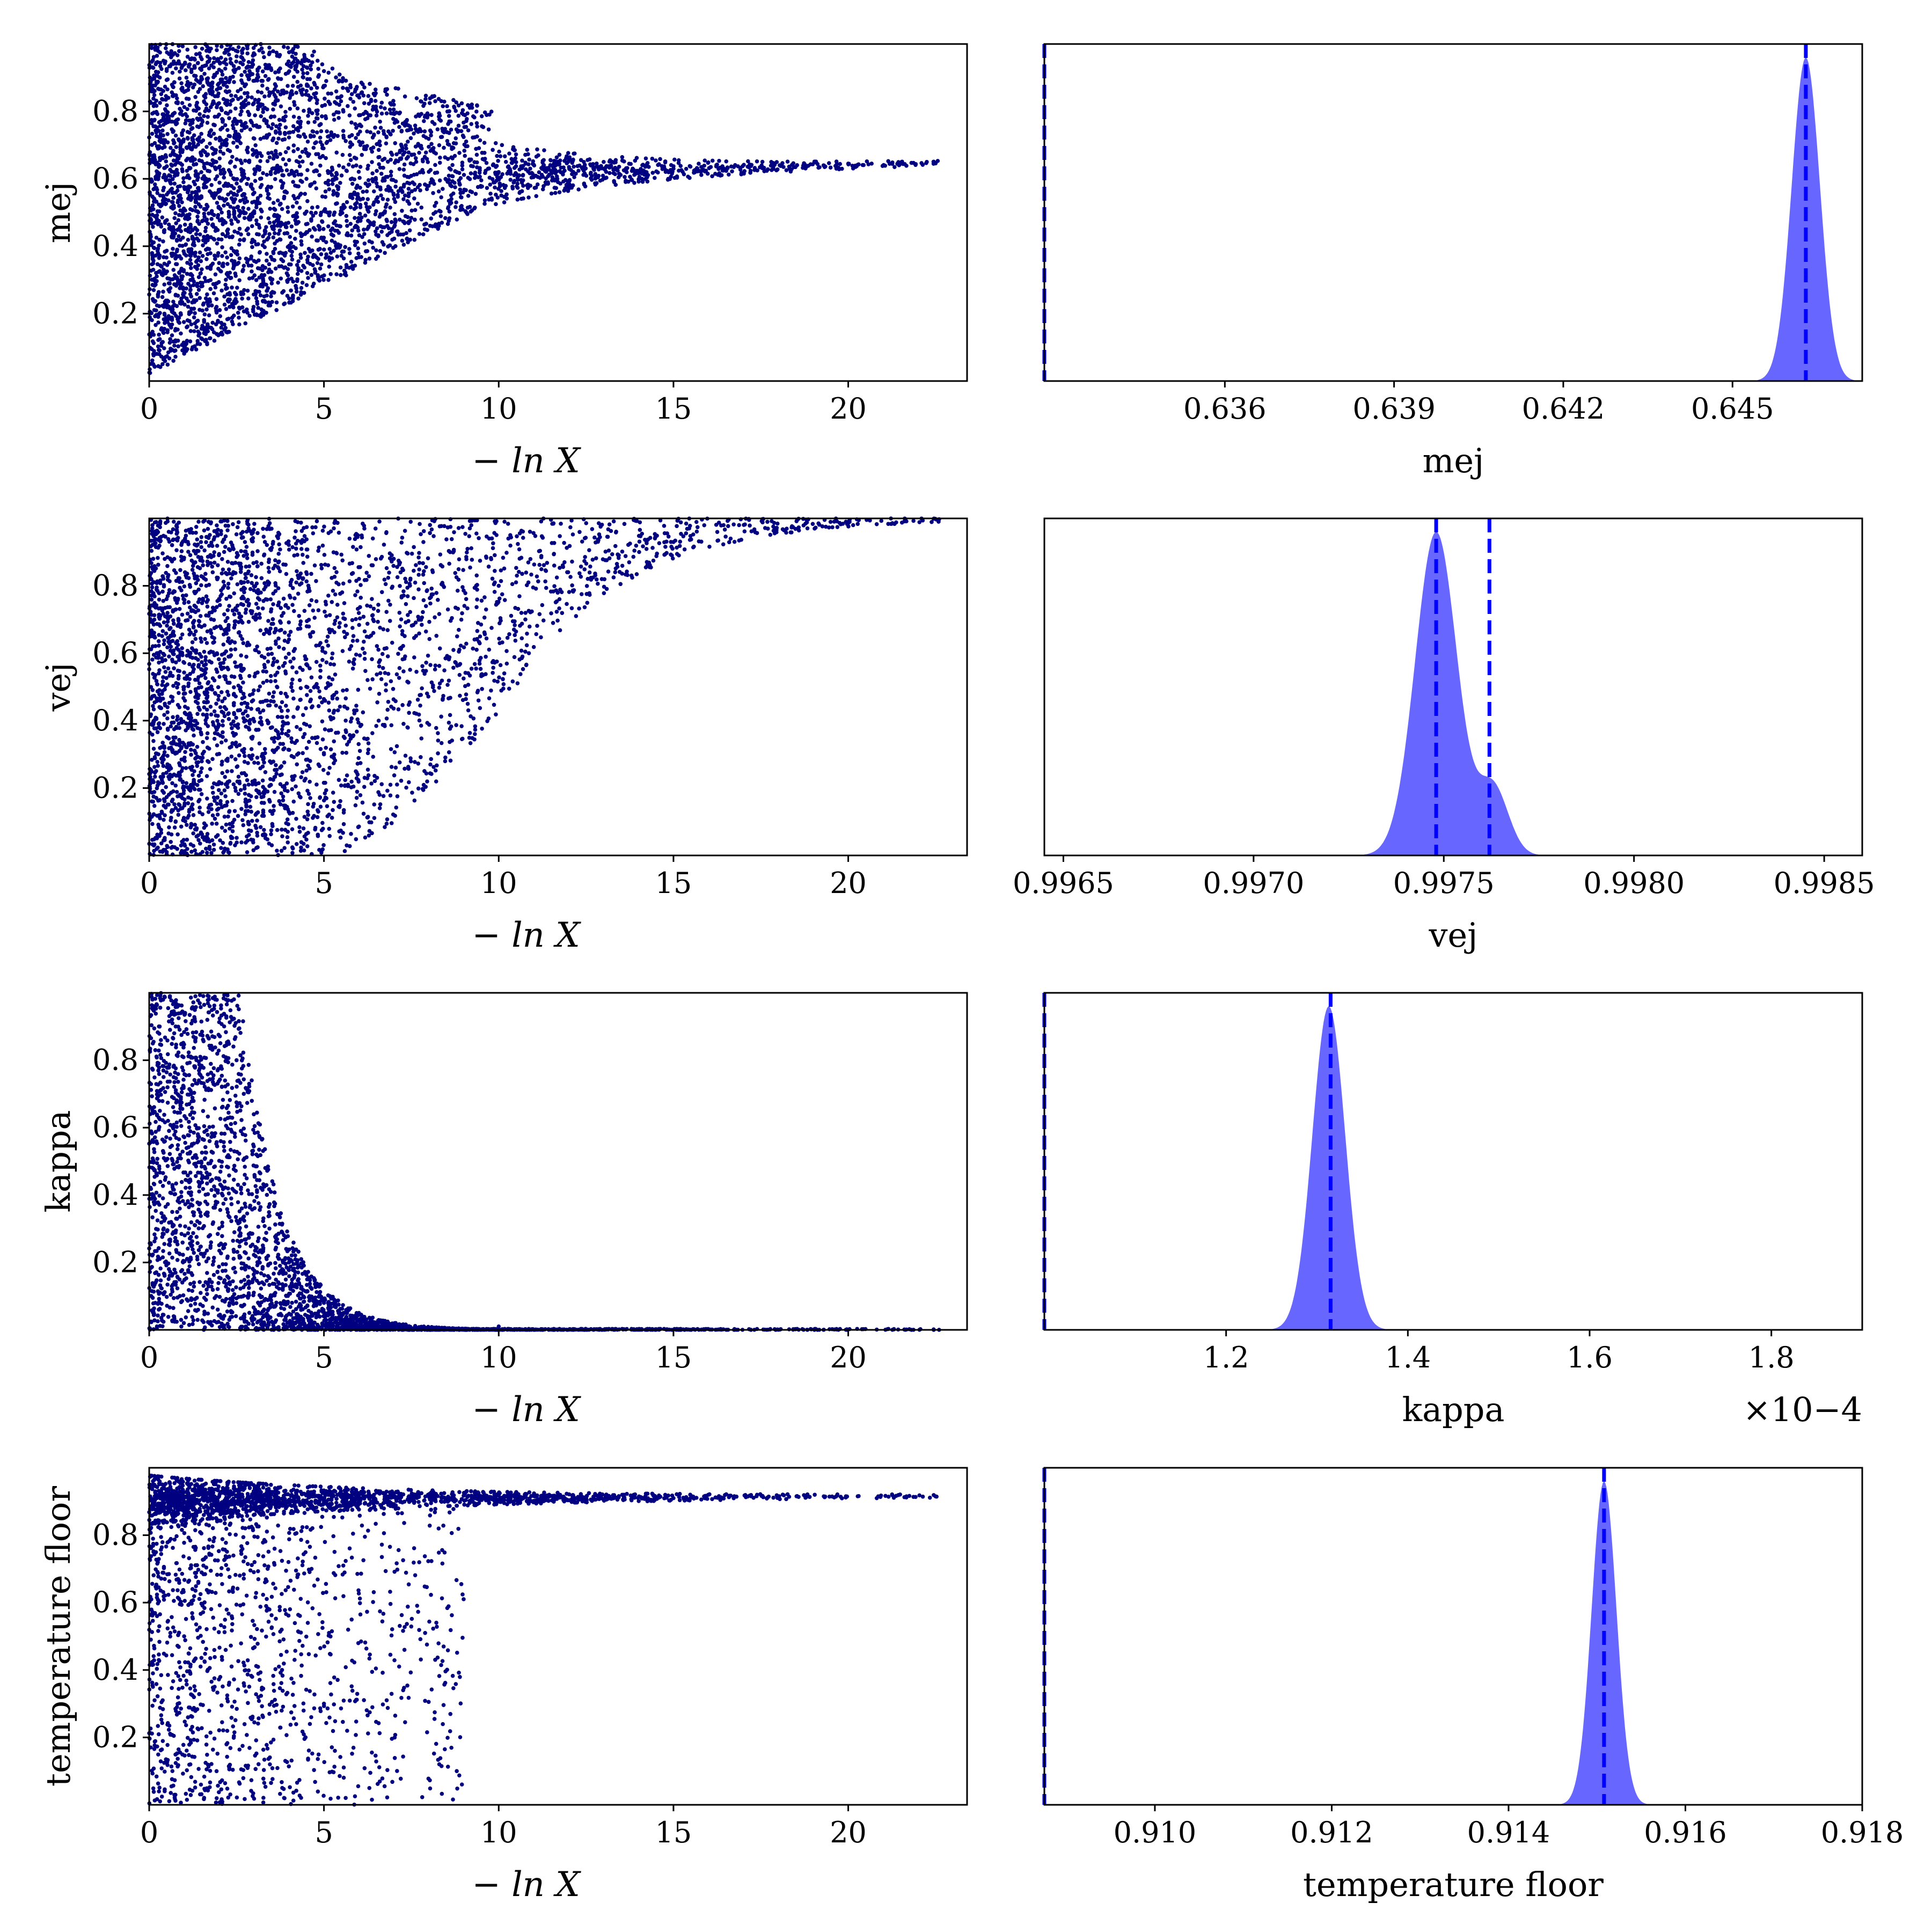 The image size is (1932, 1932). What do you see at coordinates (1331, 1832) in the screenshot?
I see `posterior-xtick-label: 0.912` at bounding box center [1331, 1832].